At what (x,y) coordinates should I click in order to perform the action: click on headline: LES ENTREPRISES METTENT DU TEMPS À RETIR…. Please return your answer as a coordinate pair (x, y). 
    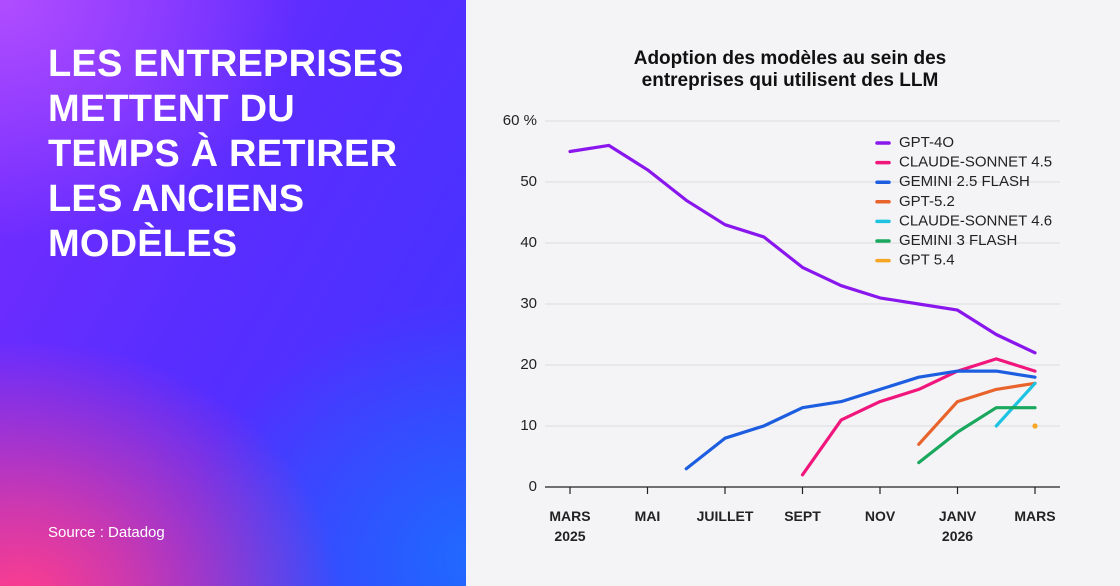
    Looking at the image, I should click on (226, 154).